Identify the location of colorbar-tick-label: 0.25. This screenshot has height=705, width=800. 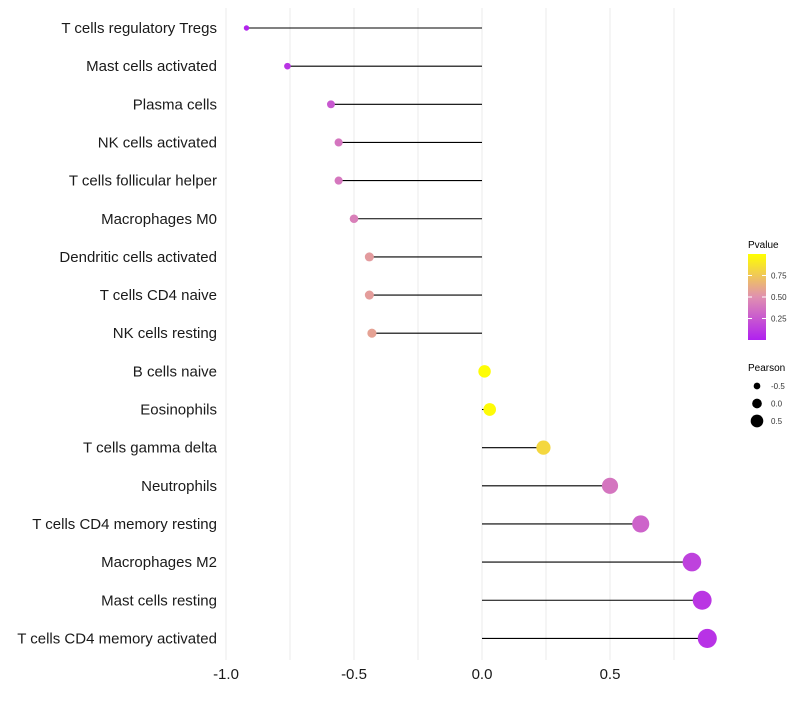
(779, 319).